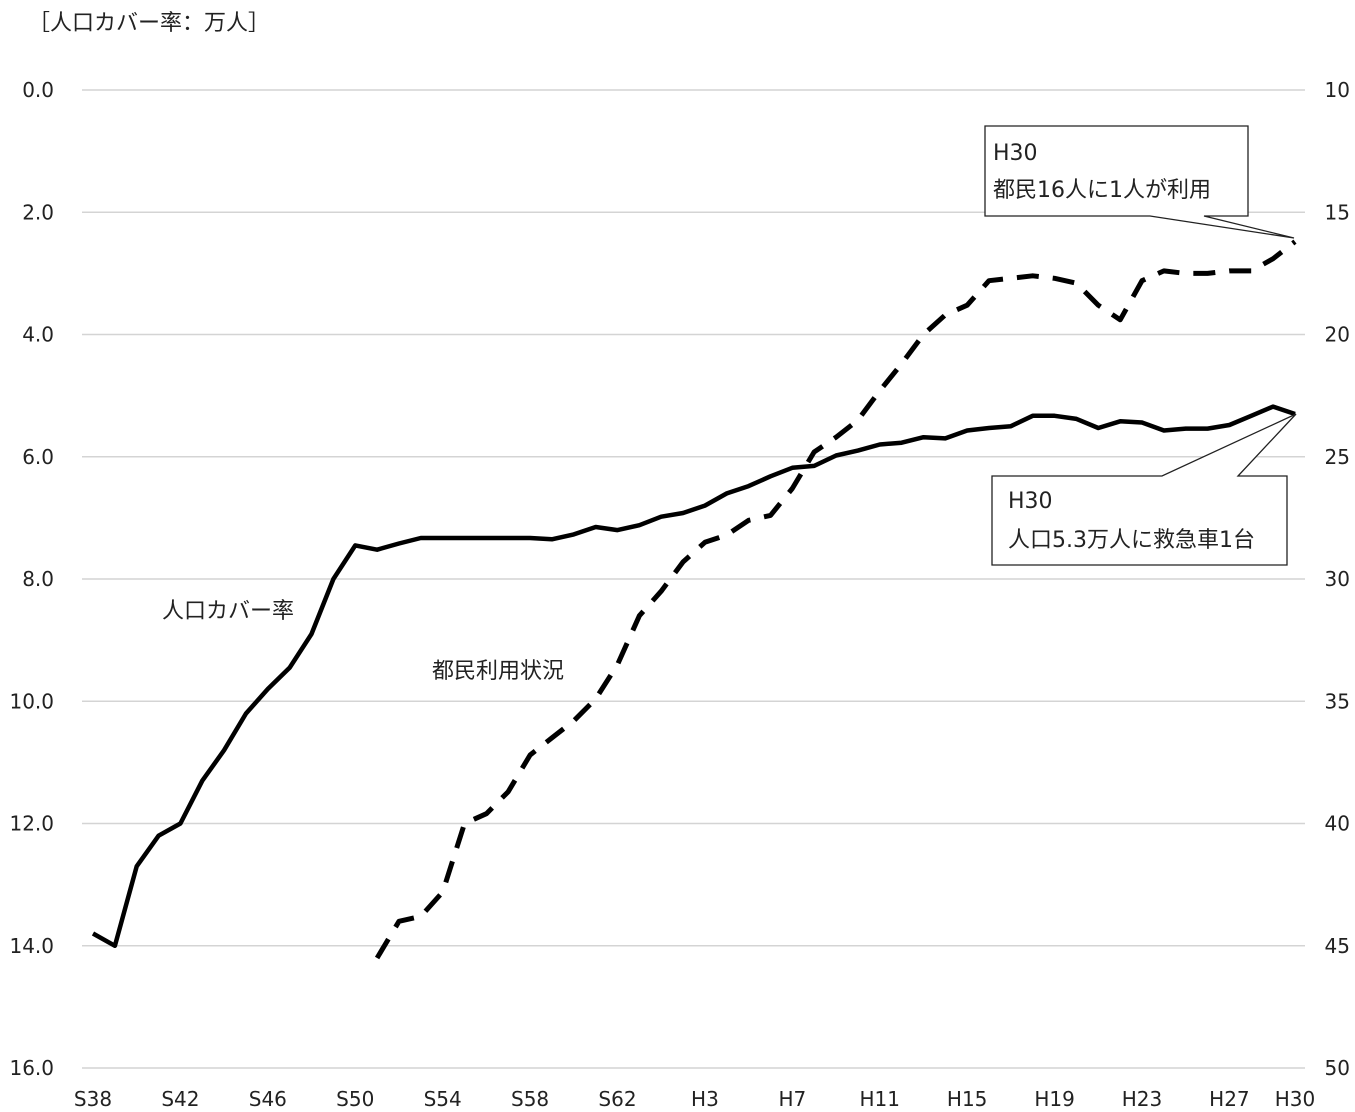  I want to click on left-tick-label: 16.0, so click(31, 1068).